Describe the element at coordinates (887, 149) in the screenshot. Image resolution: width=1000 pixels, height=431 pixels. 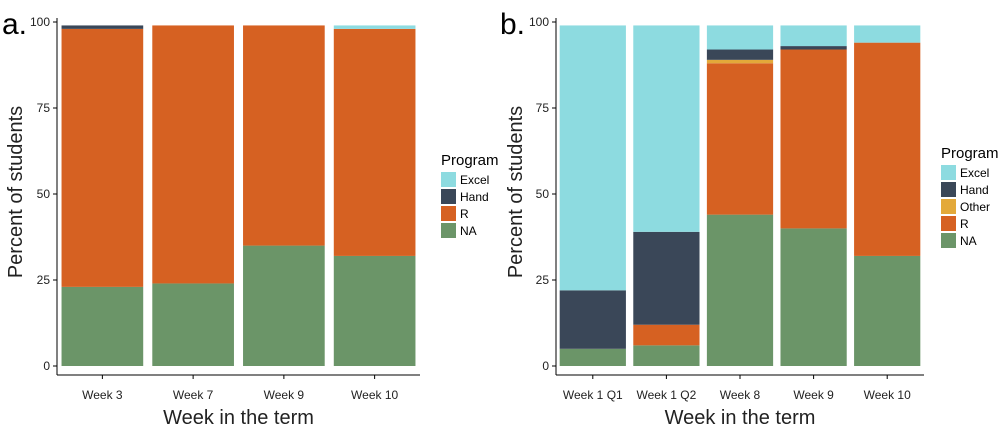
I see `panel-b-bar-week-10-r` at that location.